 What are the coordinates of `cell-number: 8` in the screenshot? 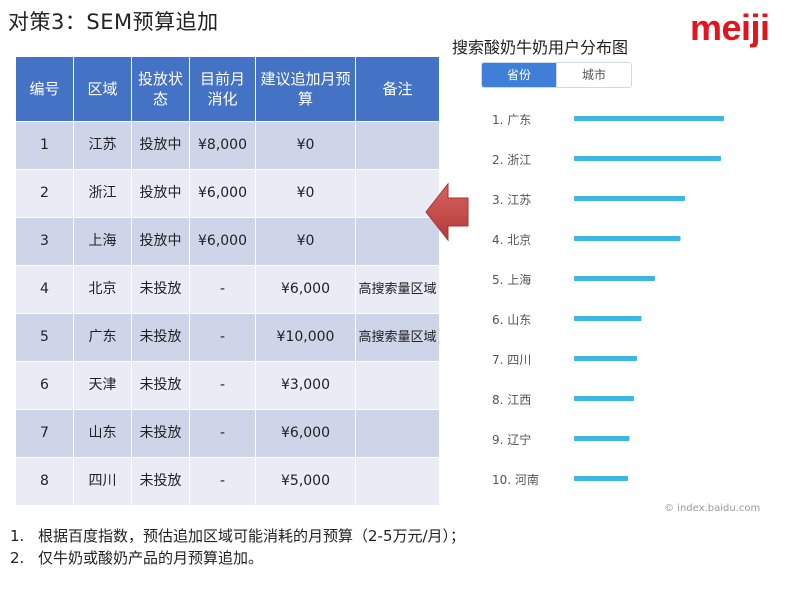 It's located at (44, 481).